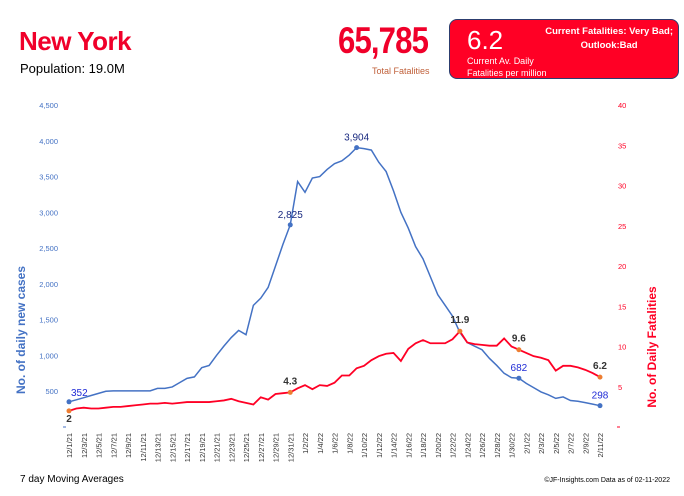  Describe the element at coordinates (48, 105) in the screenshot. I see `y-tick-label: 4,500` at that location.